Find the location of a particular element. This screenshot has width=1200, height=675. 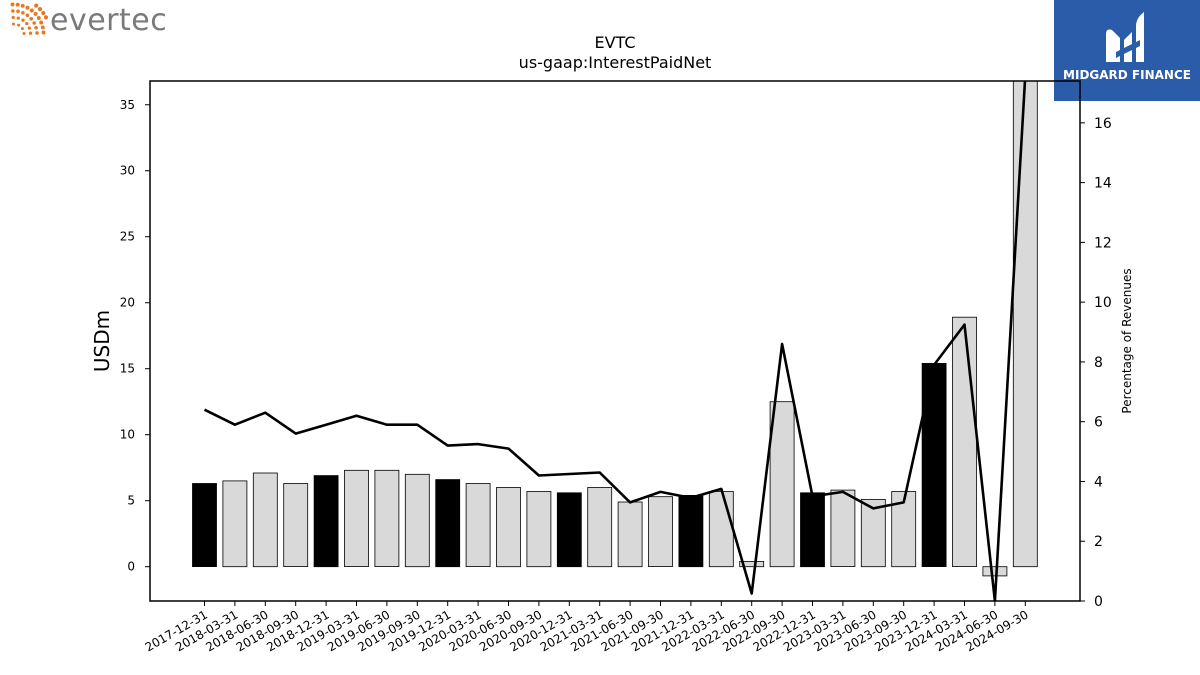

evertec-logo-text: evertec is located at coordinates (109, 20).